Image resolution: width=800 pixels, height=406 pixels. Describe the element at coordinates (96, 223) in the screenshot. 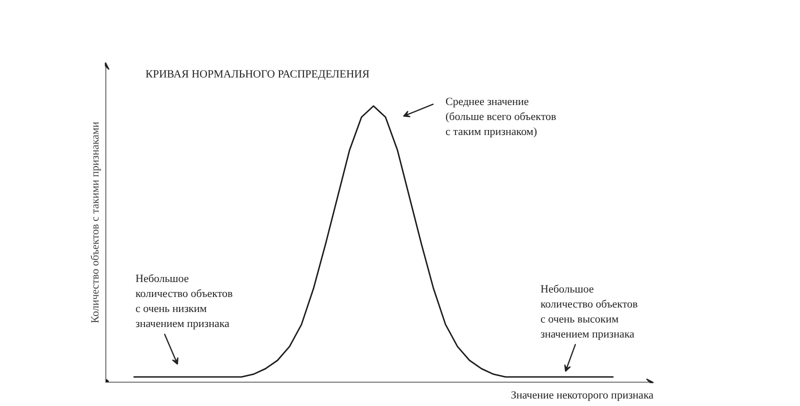

I see `y-axis-title: Количество объектов с такими признаками` at that location.